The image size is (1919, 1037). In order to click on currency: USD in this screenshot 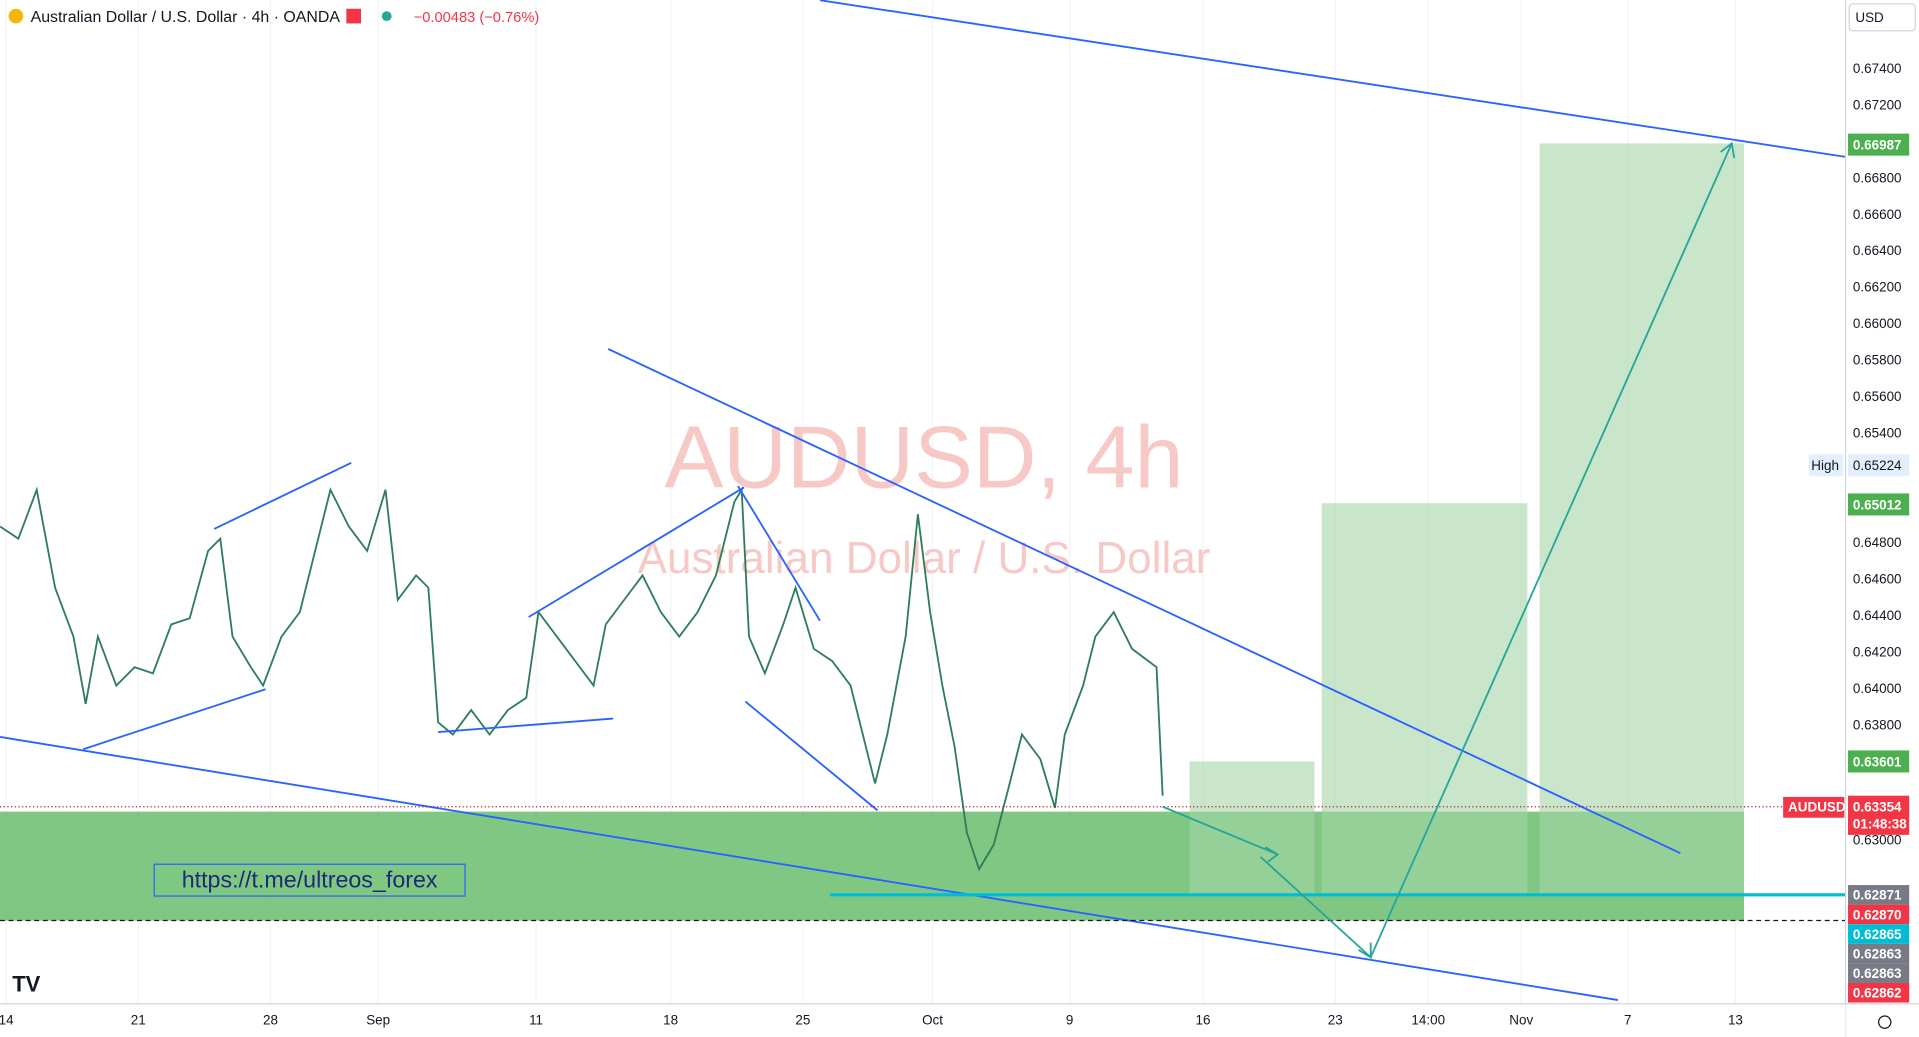, I will do `click(1869, 17)`.